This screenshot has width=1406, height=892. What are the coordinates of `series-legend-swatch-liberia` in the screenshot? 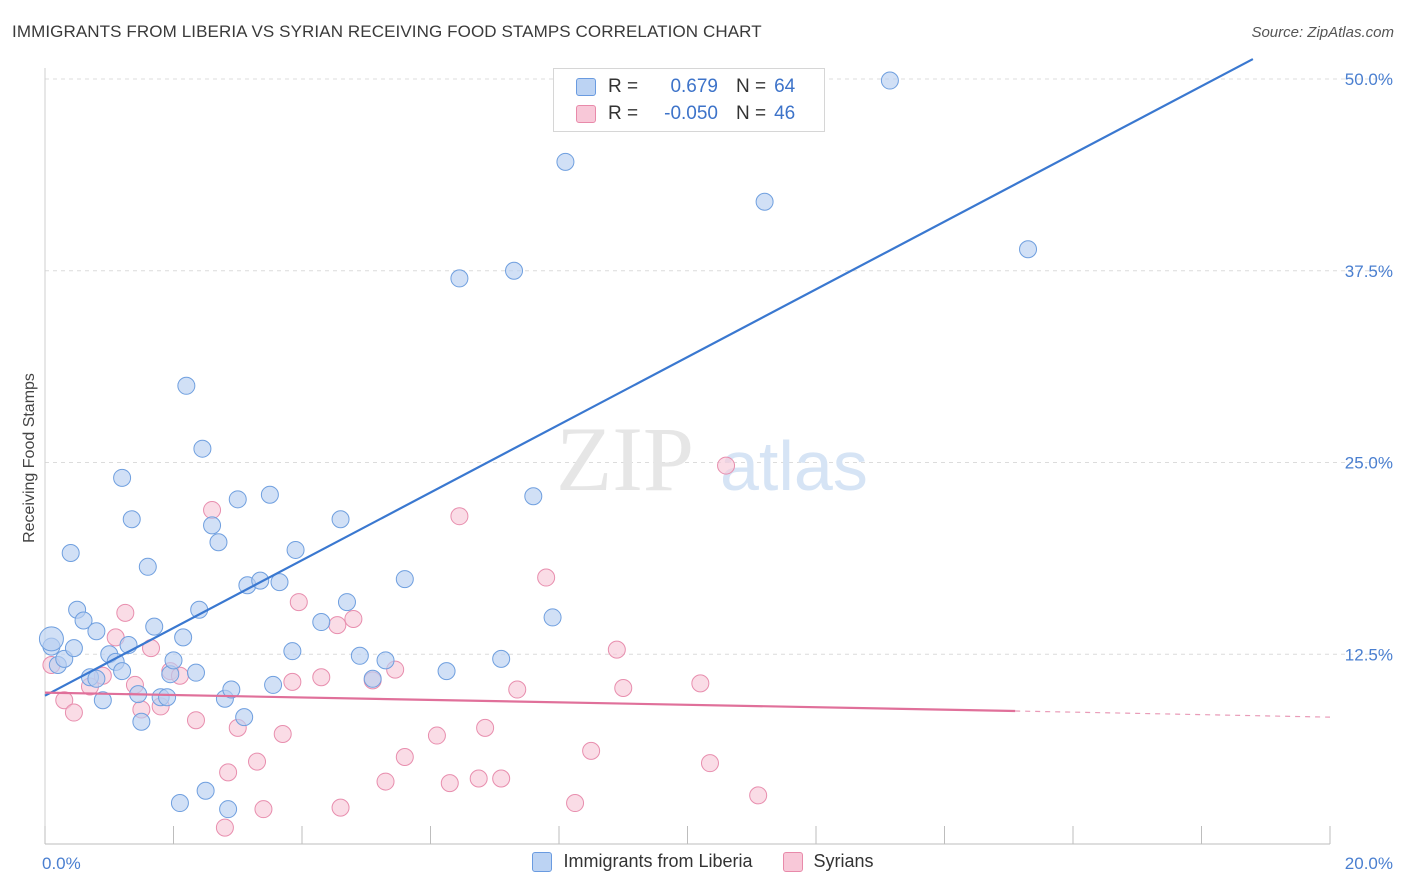 It's located at (542, 861).